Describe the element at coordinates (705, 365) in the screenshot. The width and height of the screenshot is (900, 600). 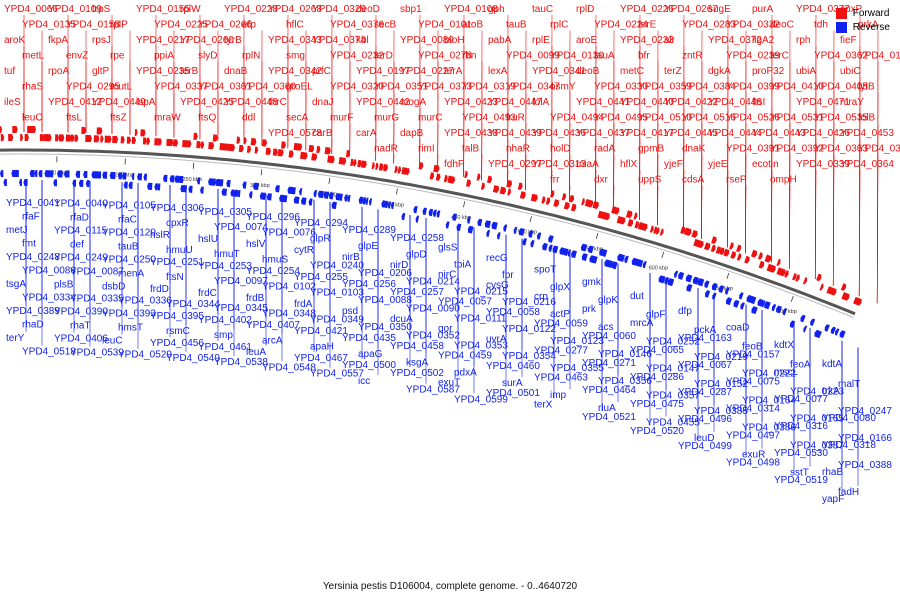
I see `reverse-gene-label: YPD4_0067` at that location.